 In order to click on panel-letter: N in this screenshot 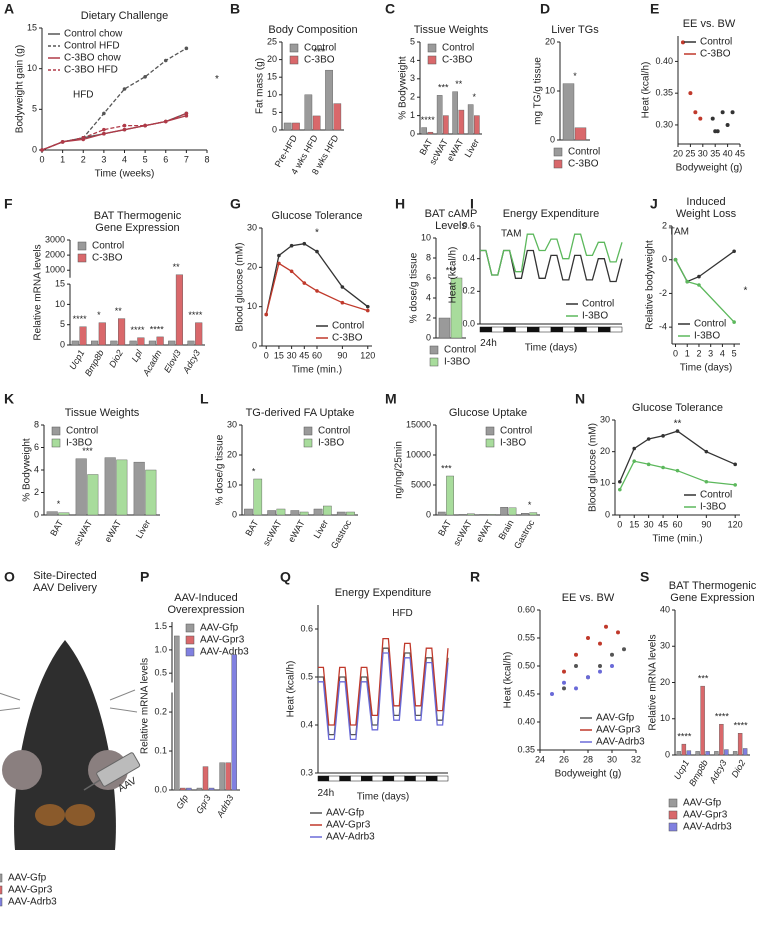, I will do `click(580, 399)`.